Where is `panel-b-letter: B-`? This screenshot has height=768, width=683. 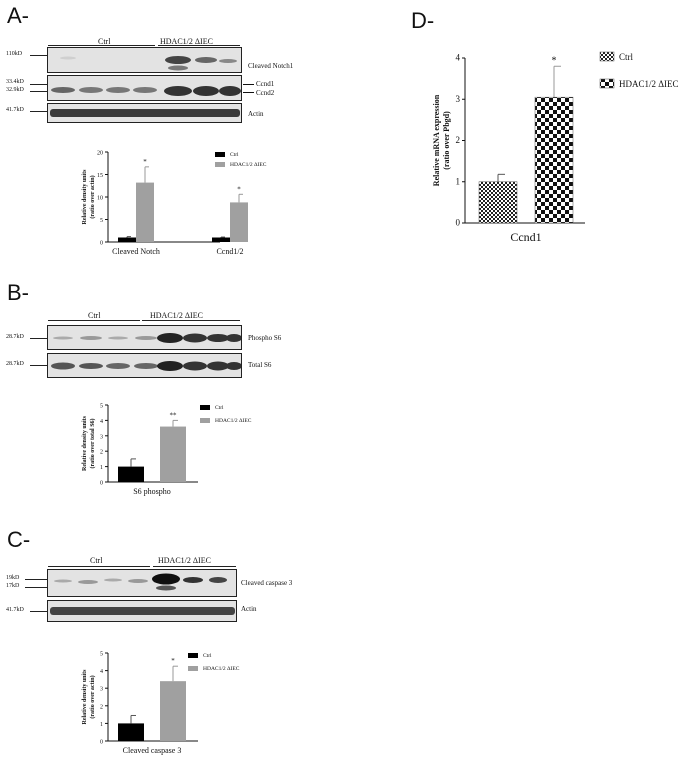
panel-b-letter: B- is located at coordinates (18, 292).